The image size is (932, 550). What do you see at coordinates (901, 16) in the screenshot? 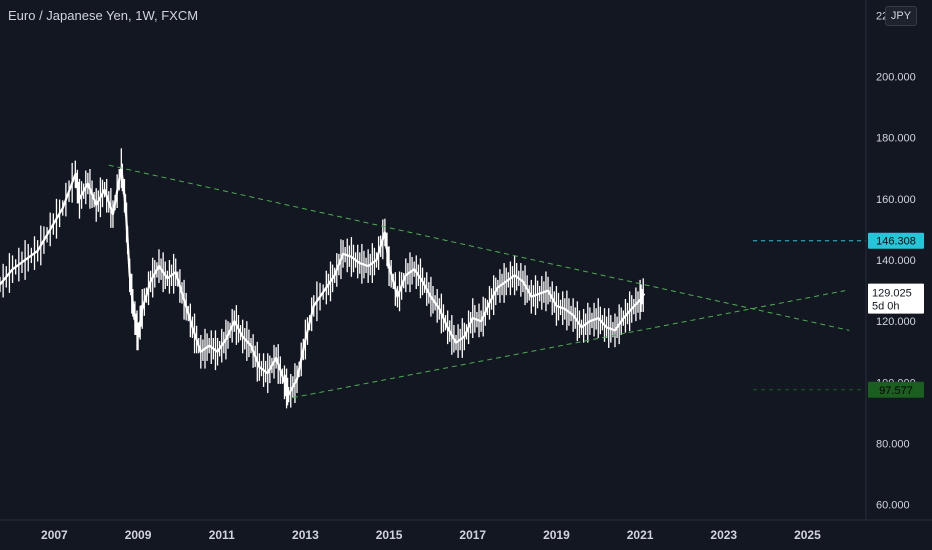
I see `currency-badge: JPY` at bounding box center [901, 16].